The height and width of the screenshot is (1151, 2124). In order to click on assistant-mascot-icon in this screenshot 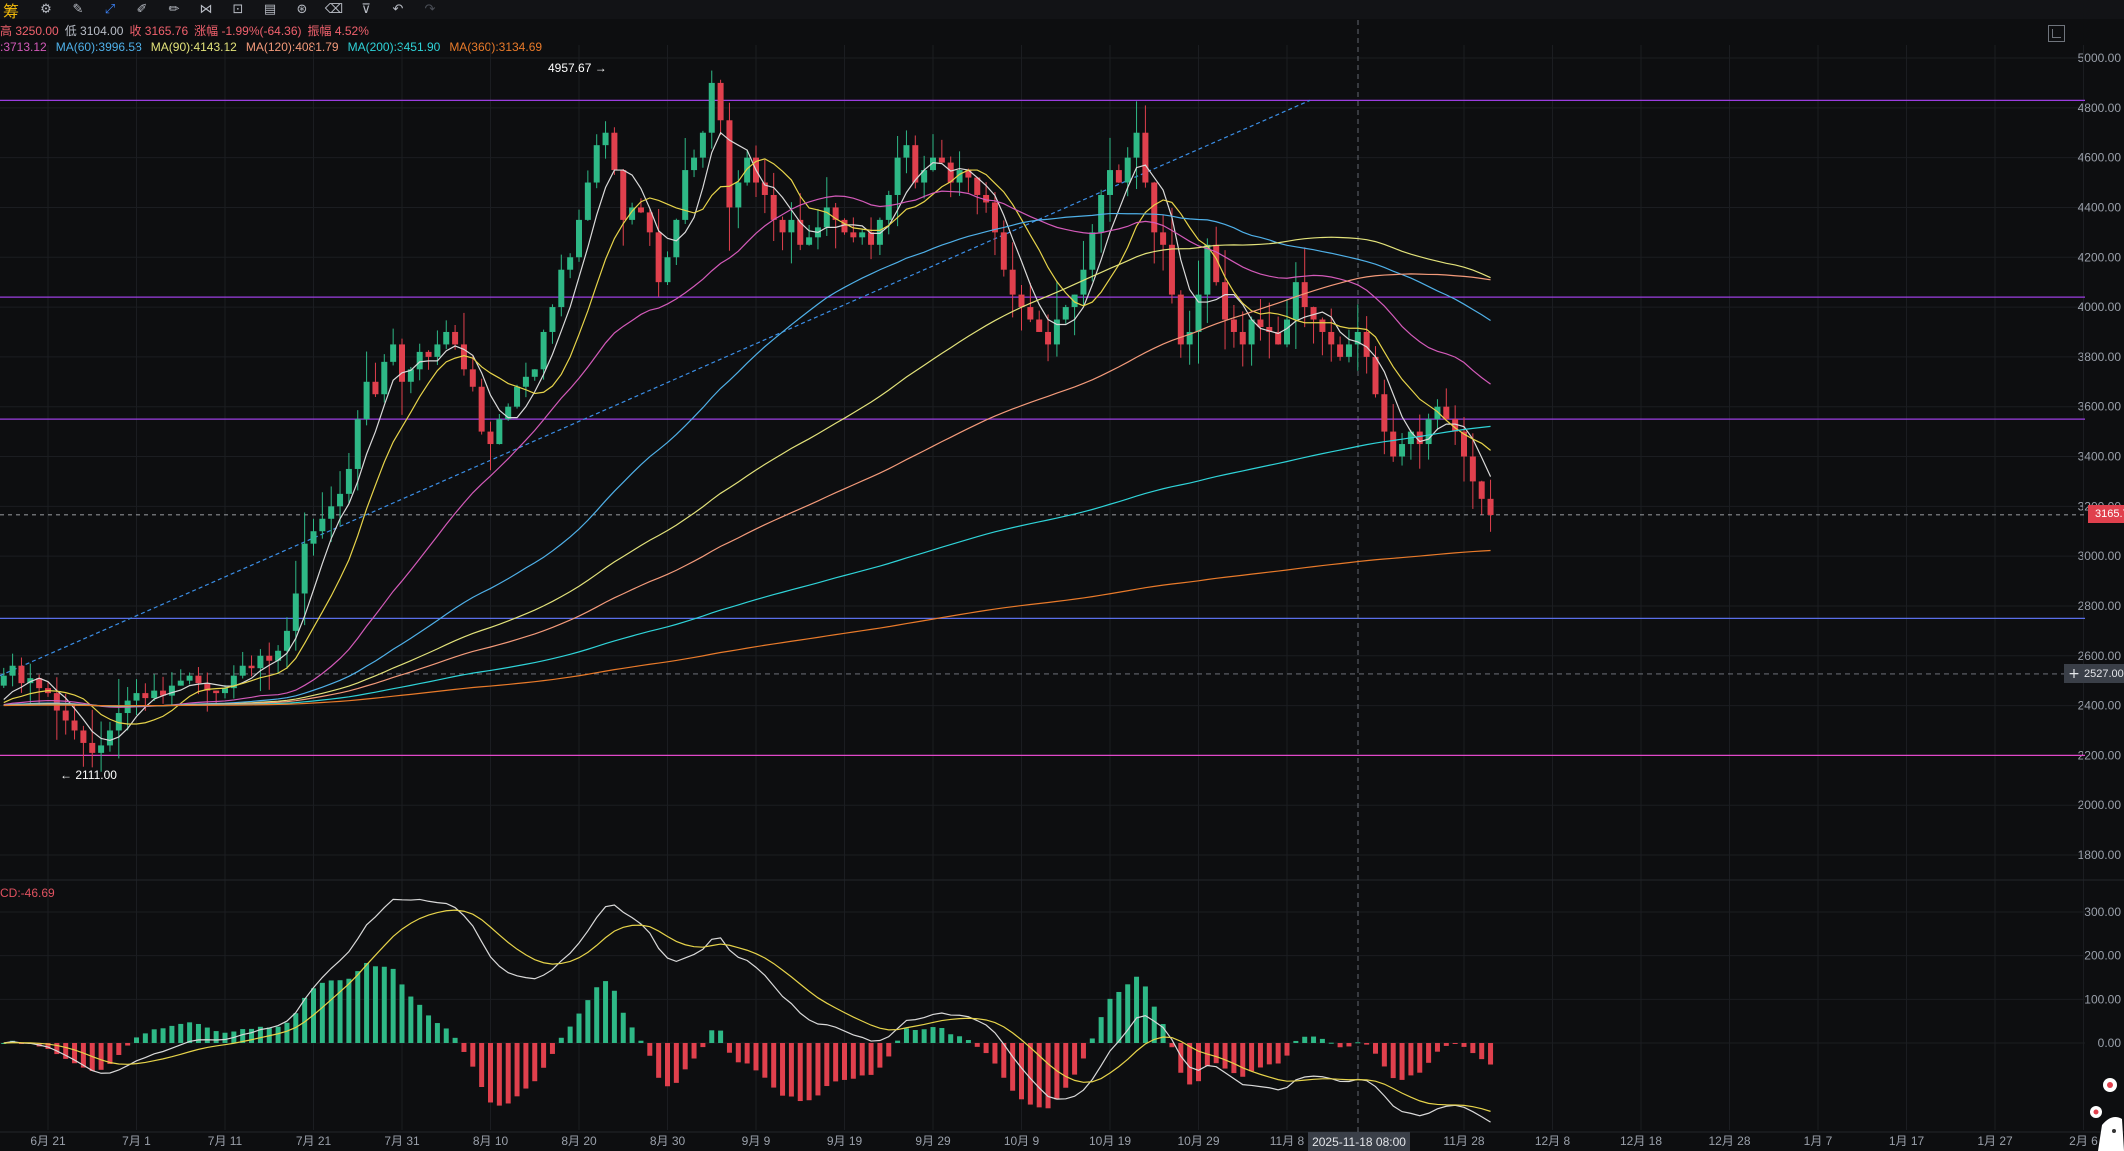, I will do `click(2106, 1113)`.